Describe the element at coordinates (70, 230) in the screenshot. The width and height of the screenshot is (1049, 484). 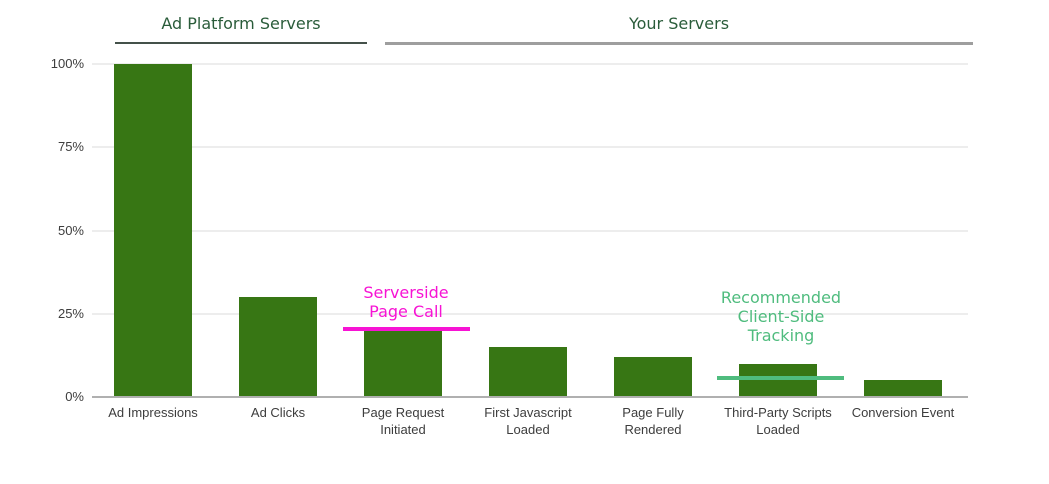
I see `y-axis-tick-label: 50%` at that location.